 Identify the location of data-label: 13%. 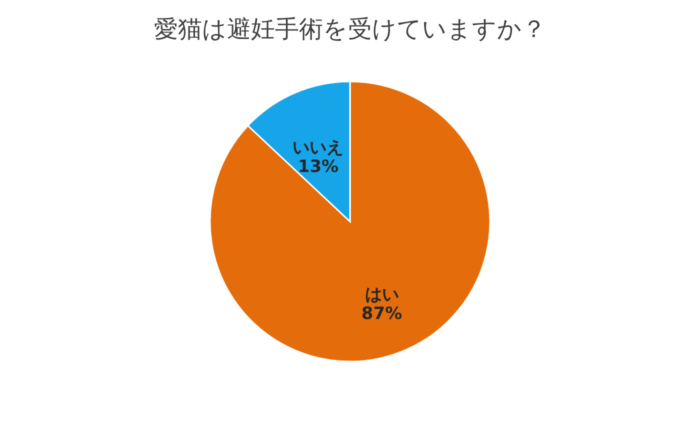
(318, 167).